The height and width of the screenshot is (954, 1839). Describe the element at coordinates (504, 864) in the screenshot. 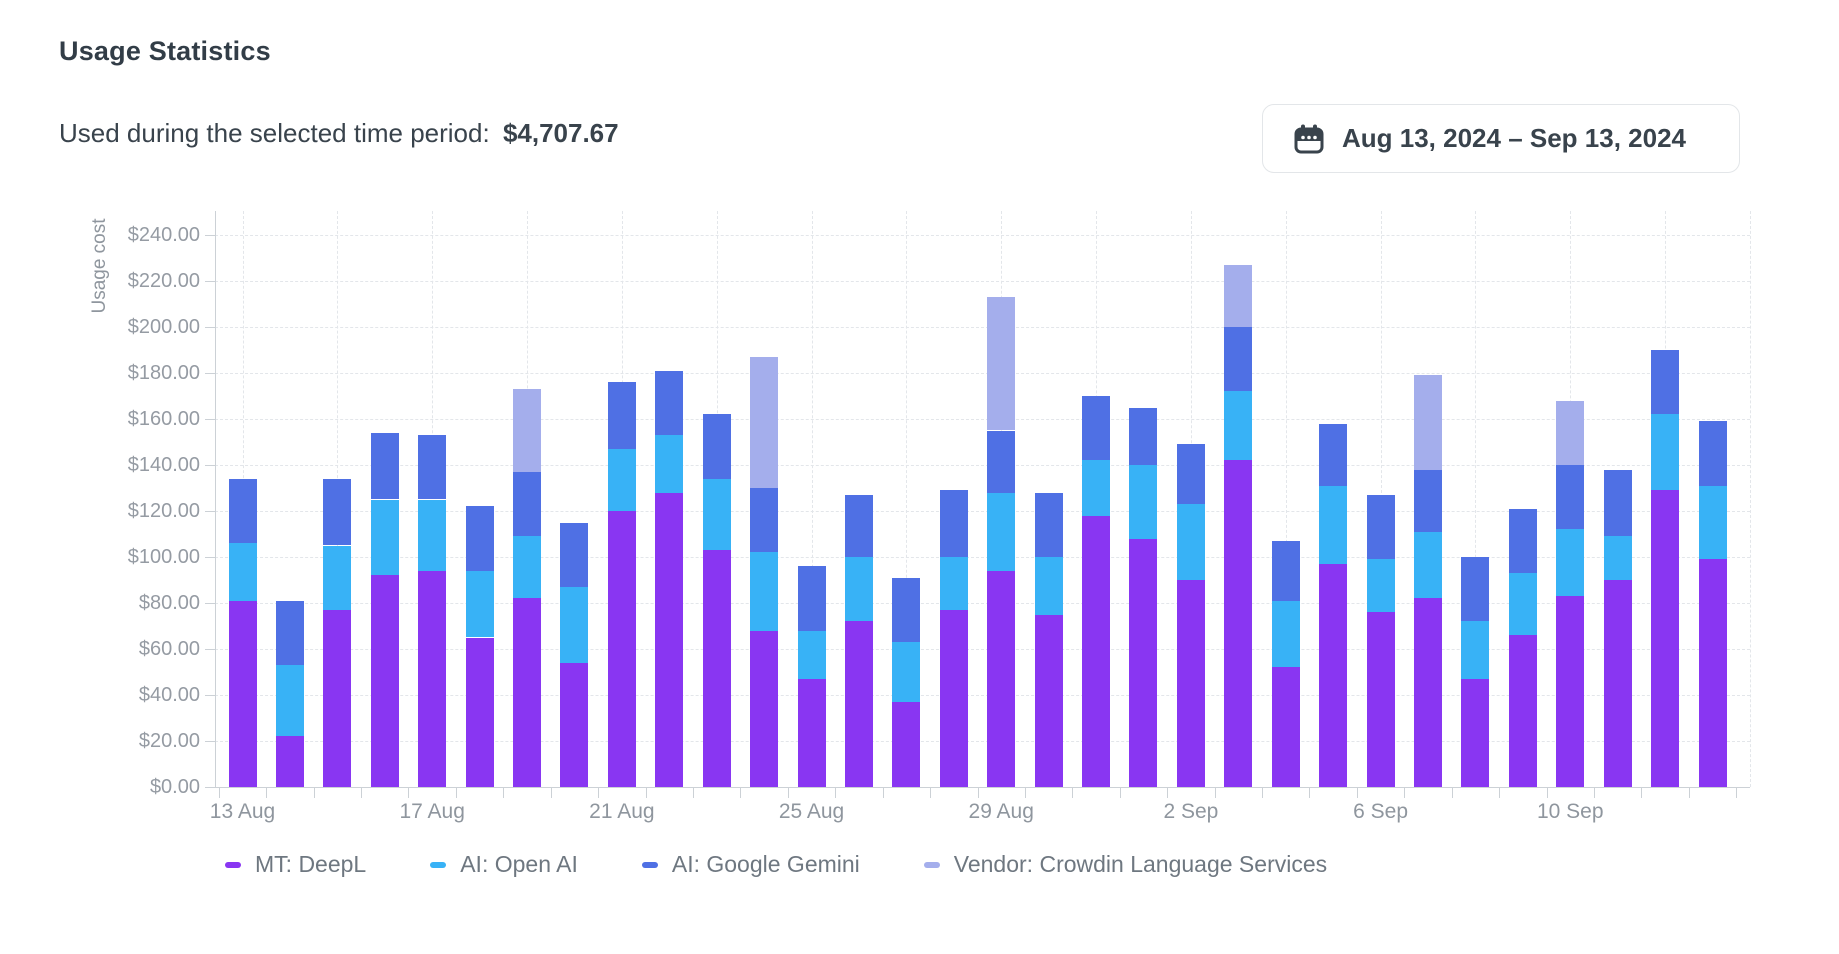

I see `legend-item-ai-open-ai: AI: Open AI` at that location.